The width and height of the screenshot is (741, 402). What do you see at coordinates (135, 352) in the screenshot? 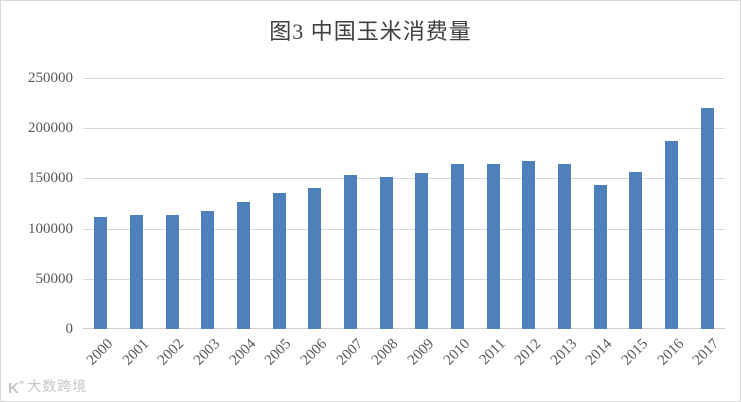
I see `x-tick-label: 2001` at bounding box center [135, 352].